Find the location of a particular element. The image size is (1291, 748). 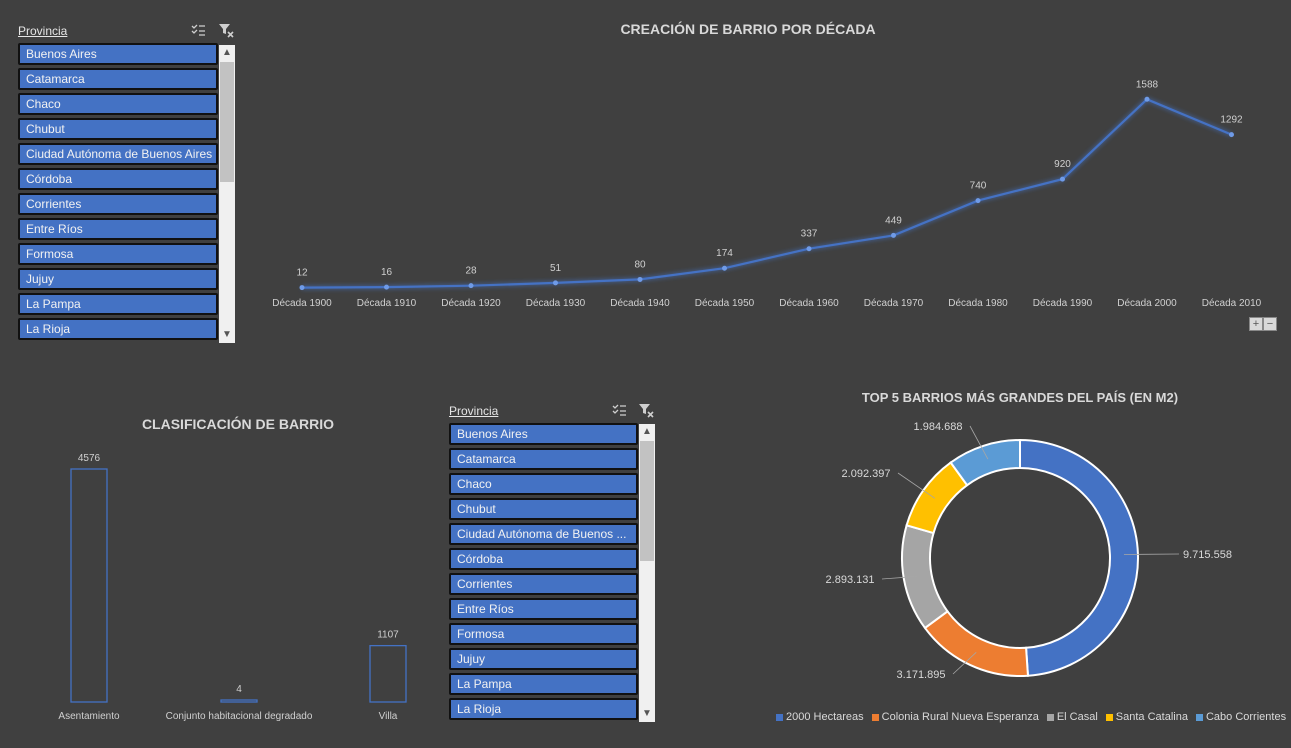

data-label: 920 is located at coordinates (1062, 164).